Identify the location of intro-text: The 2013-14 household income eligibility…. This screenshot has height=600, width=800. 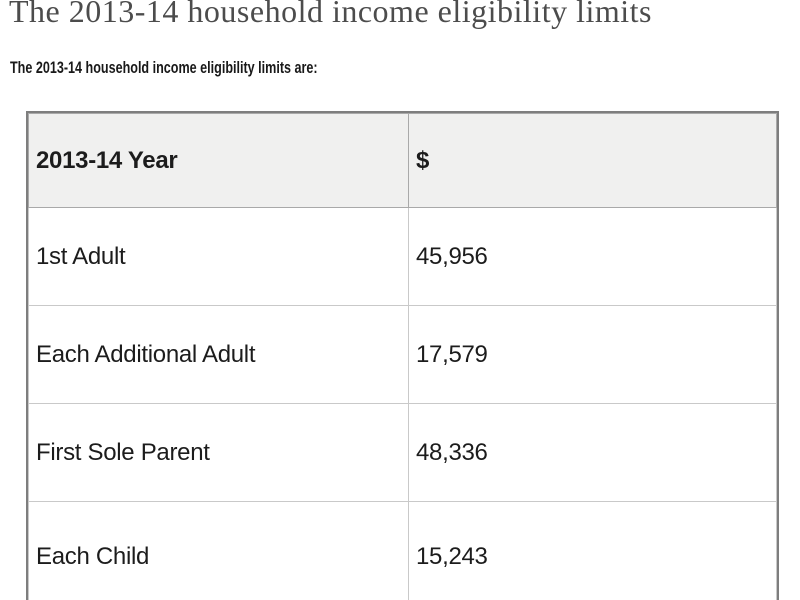
(218, 68).